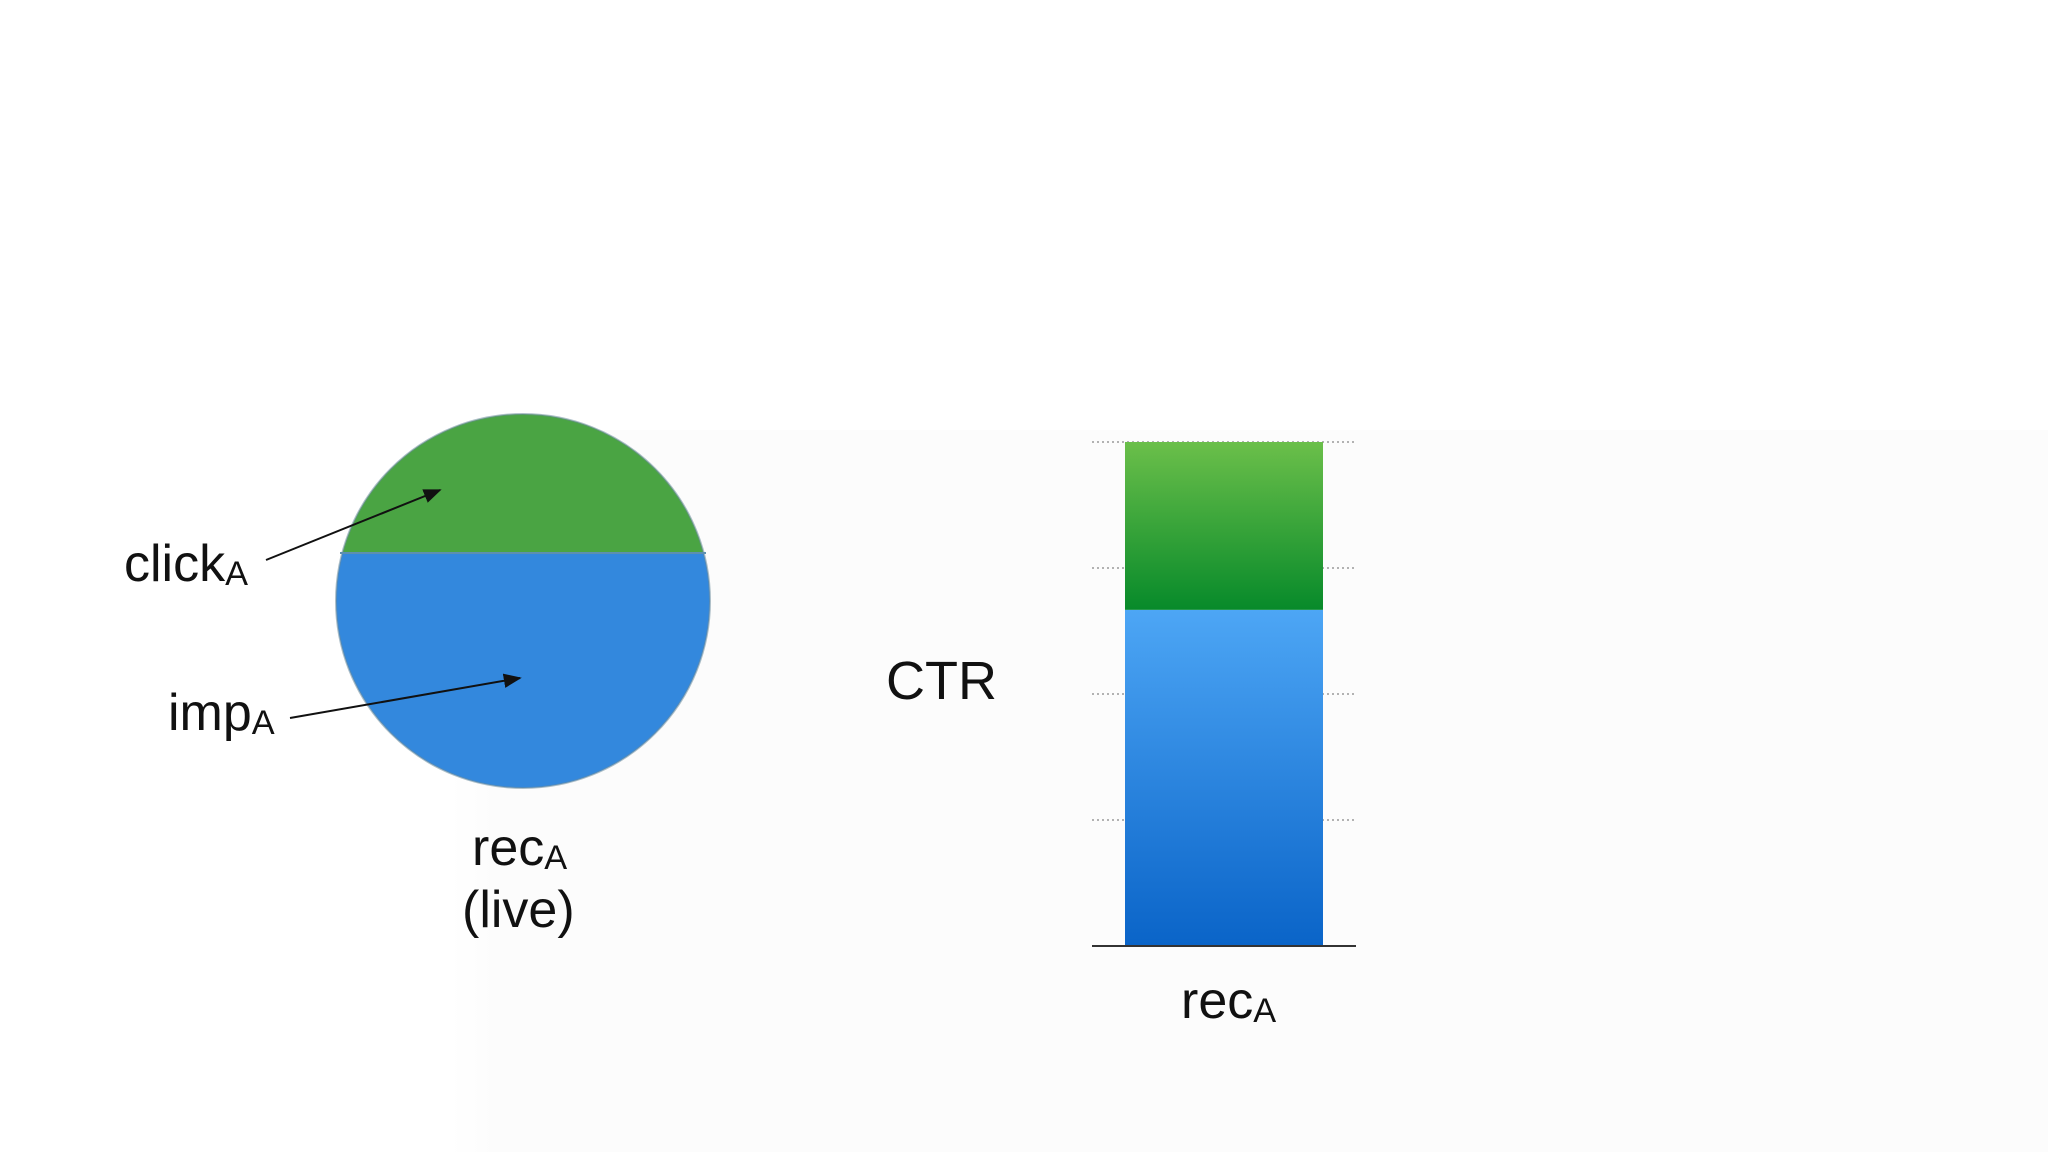  Describe the element at coordinates (941, 681) in the screenshot. I see `ctr-axis-label: CTR` at that location.